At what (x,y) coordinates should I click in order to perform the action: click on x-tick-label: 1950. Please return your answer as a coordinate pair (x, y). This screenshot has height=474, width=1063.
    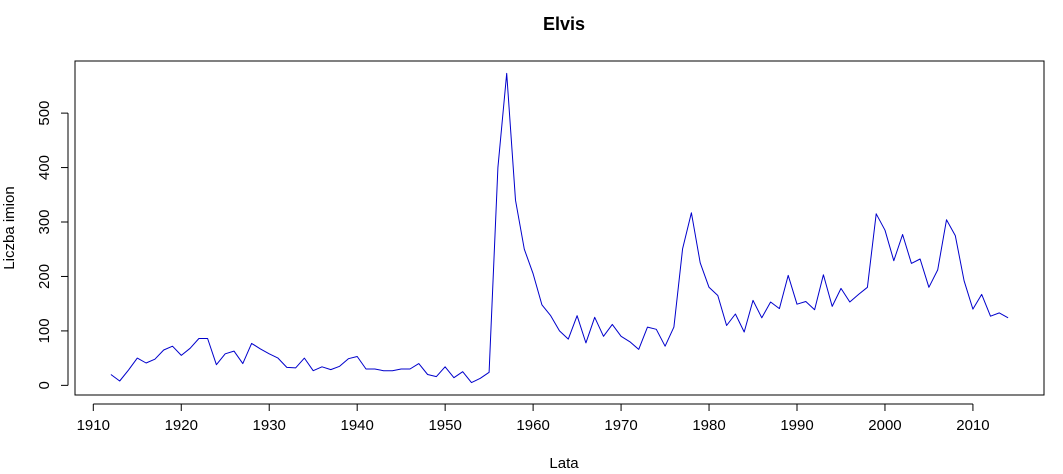
    Looking at the image, I should click on (444, 425).